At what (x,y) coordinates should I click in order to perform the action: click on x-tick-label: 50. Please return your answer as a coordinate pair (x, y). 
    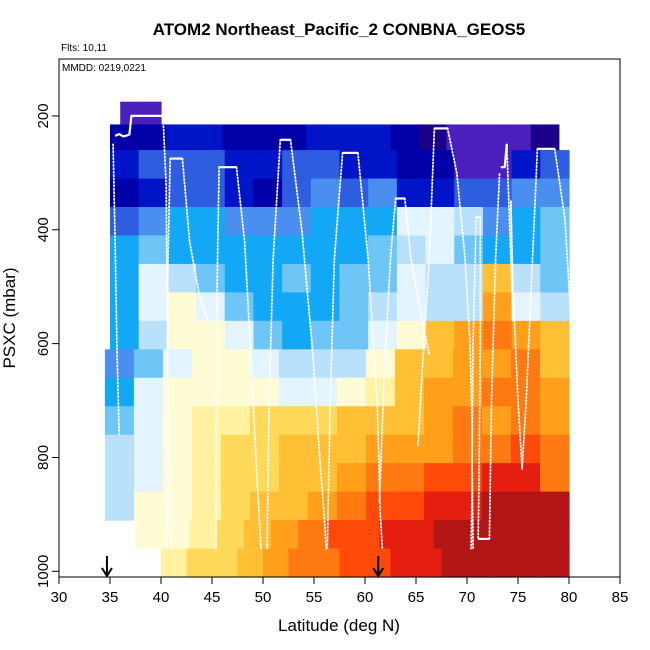
    Looking at the image, I should click on (263, 597).